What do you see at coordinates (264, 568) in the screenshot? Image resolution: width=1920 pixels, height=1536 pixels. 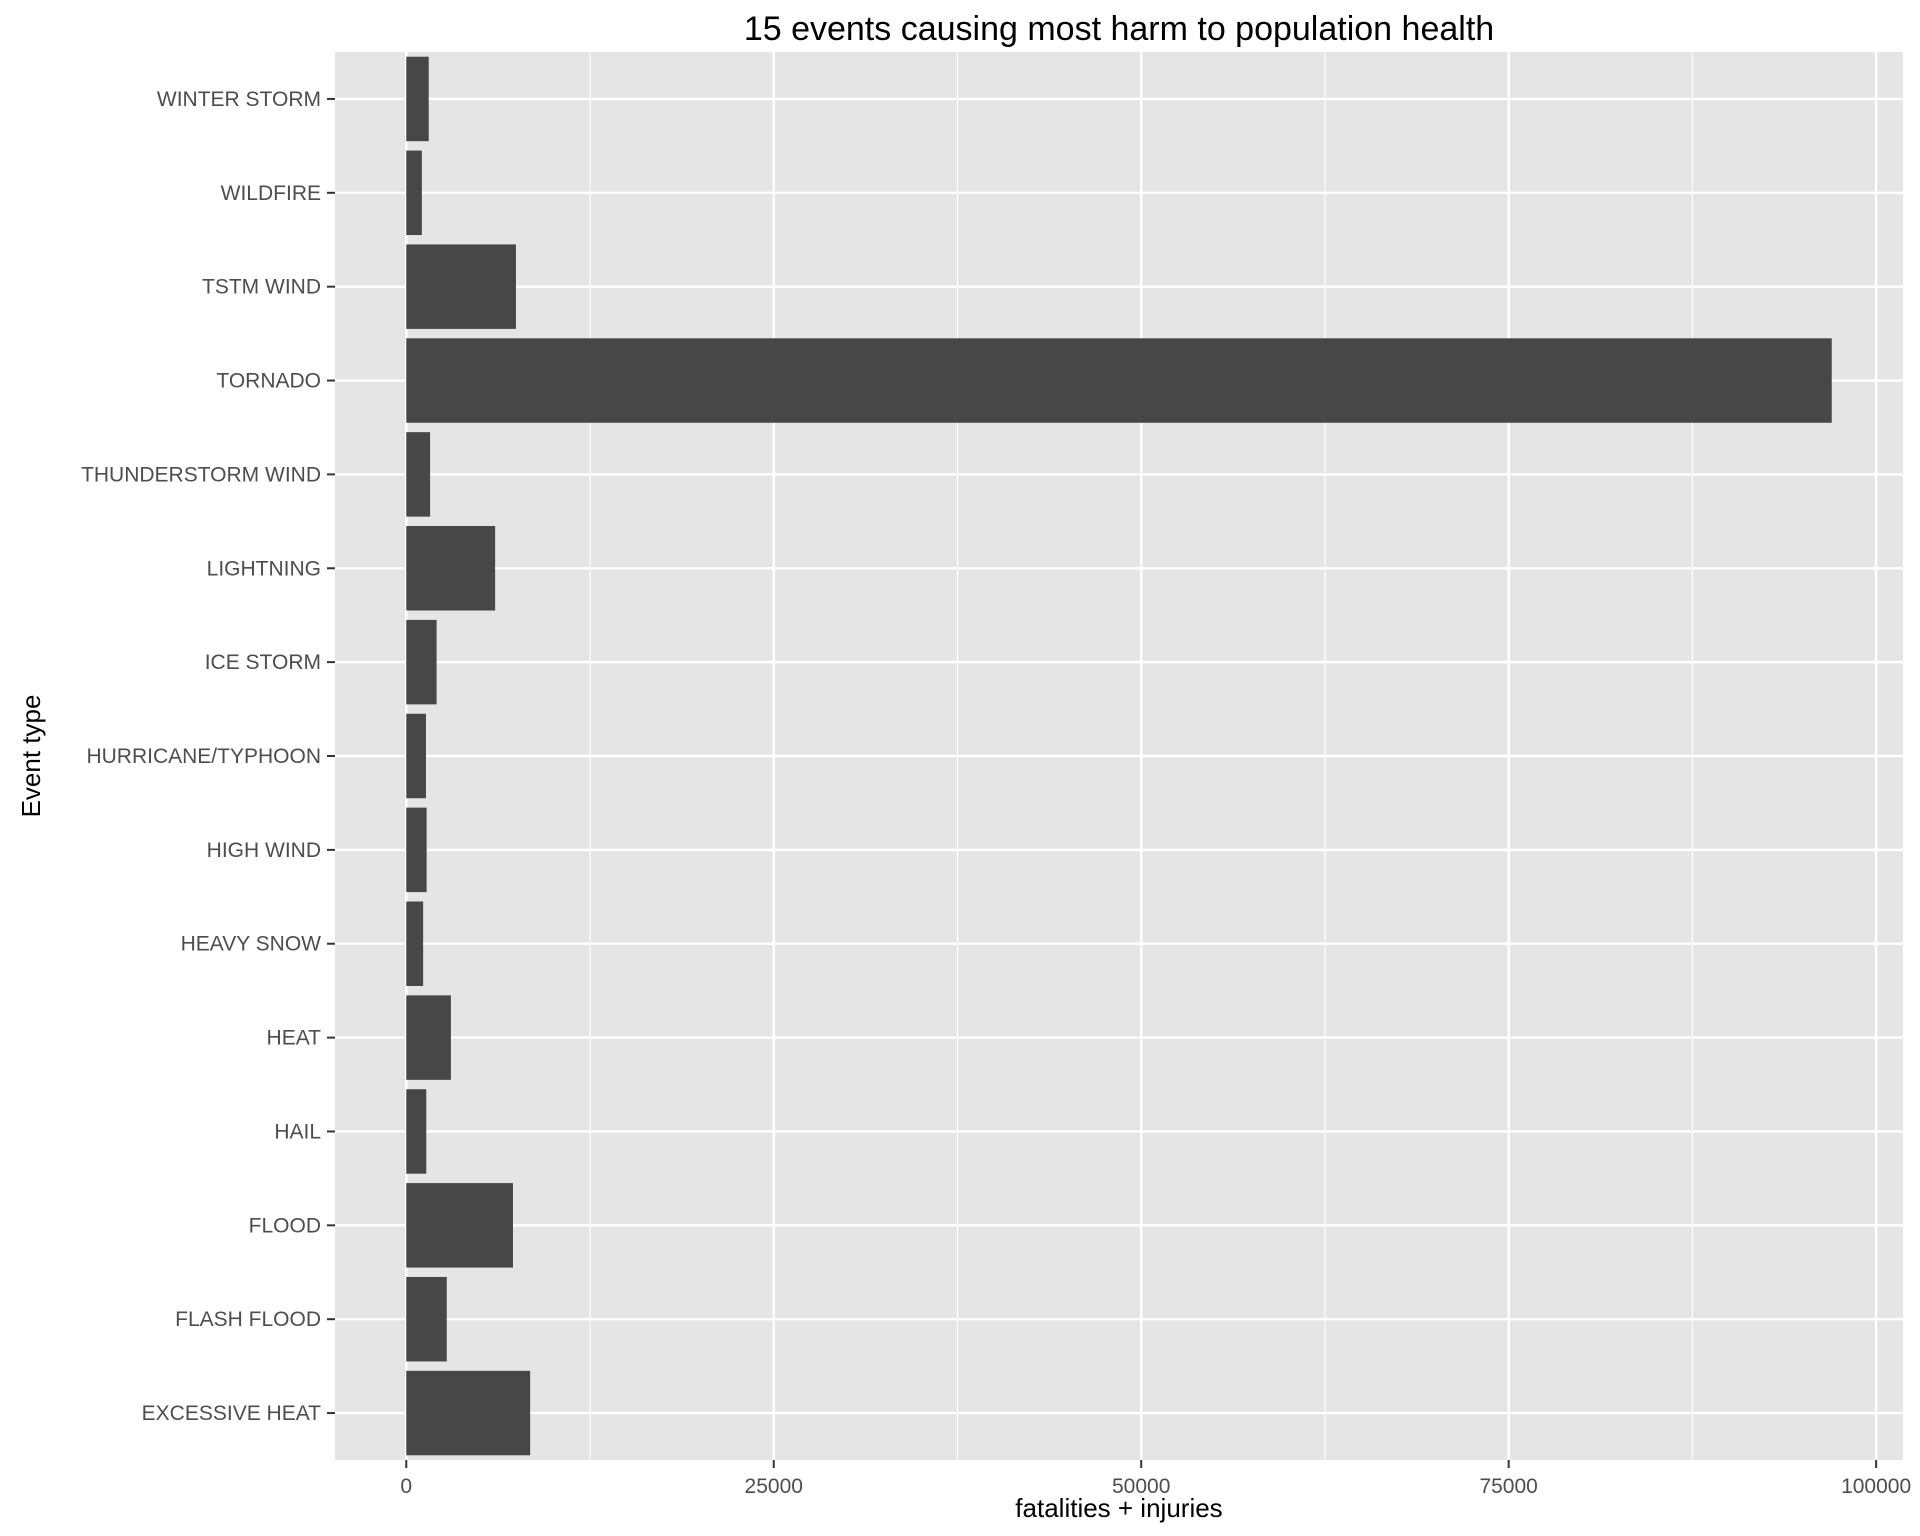 I see `y-tick-label: LIGHTNING` at bounding box center [264, 568].